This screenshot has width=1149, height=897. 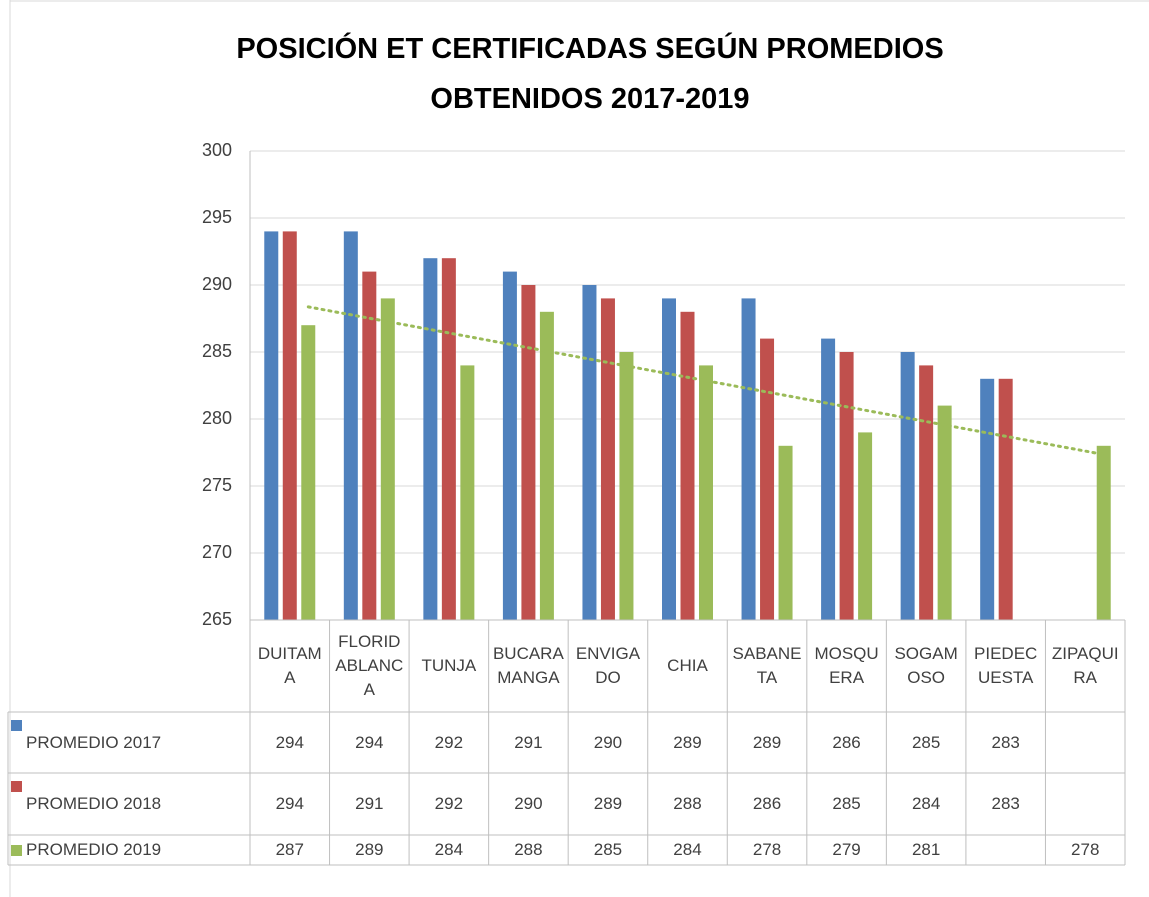 I want to click on x-tick-label: ZIPAQUIRA, so click(x=1085, y=665).